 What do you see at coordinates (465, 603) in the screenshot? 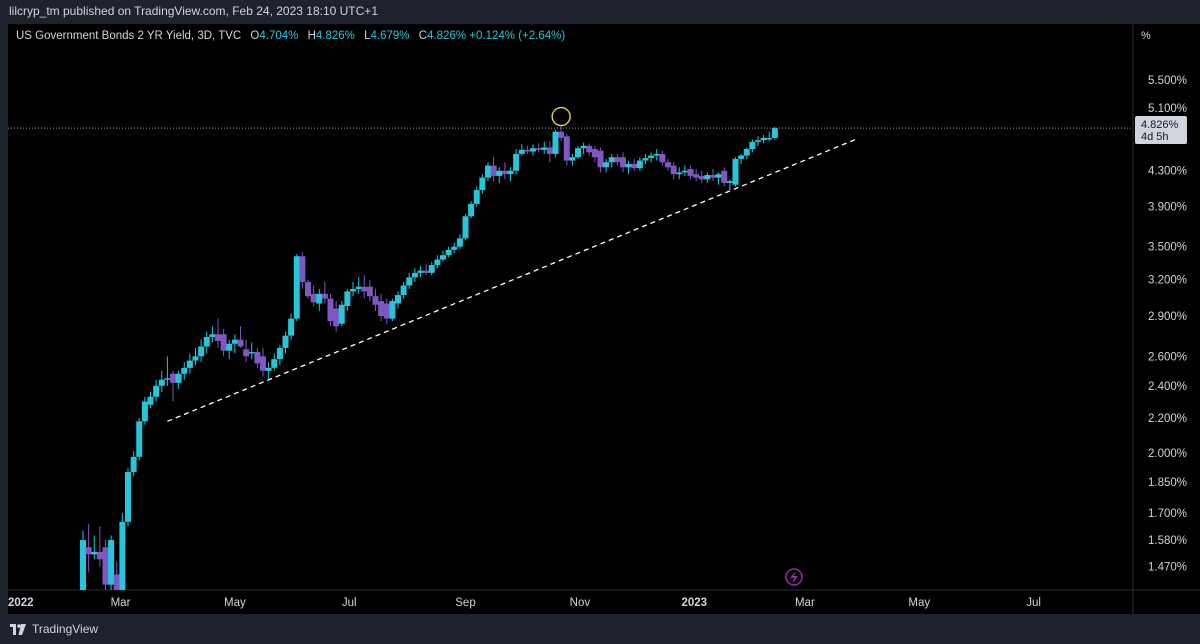
I see `time-tick-label: Sep` at bounding box center [465, 603].